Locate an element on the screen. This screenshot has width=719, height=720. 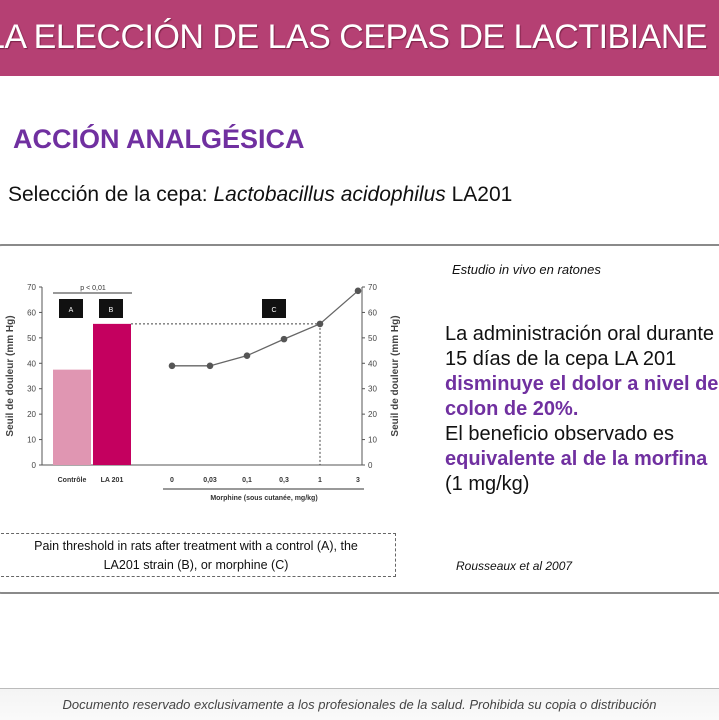
x-category-label: LA 201 is located at coordinates (112, 480).